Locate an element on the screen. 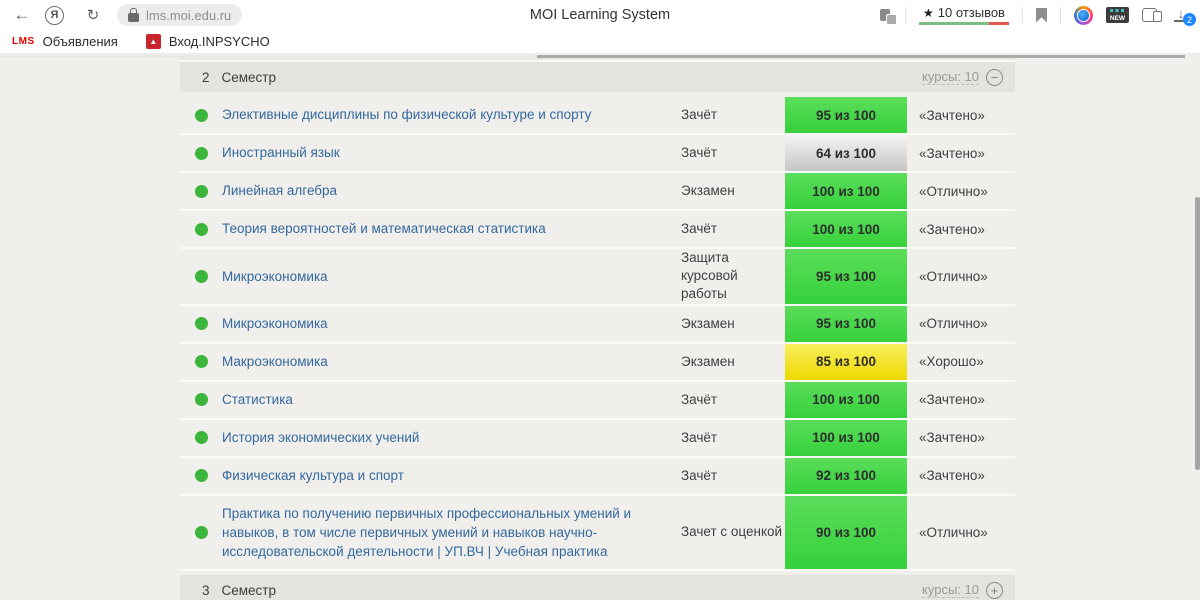 Image resolution: width=1200 pixels, height=600 pixels. extension-circle-inner is located at coordinates (1083, 15).